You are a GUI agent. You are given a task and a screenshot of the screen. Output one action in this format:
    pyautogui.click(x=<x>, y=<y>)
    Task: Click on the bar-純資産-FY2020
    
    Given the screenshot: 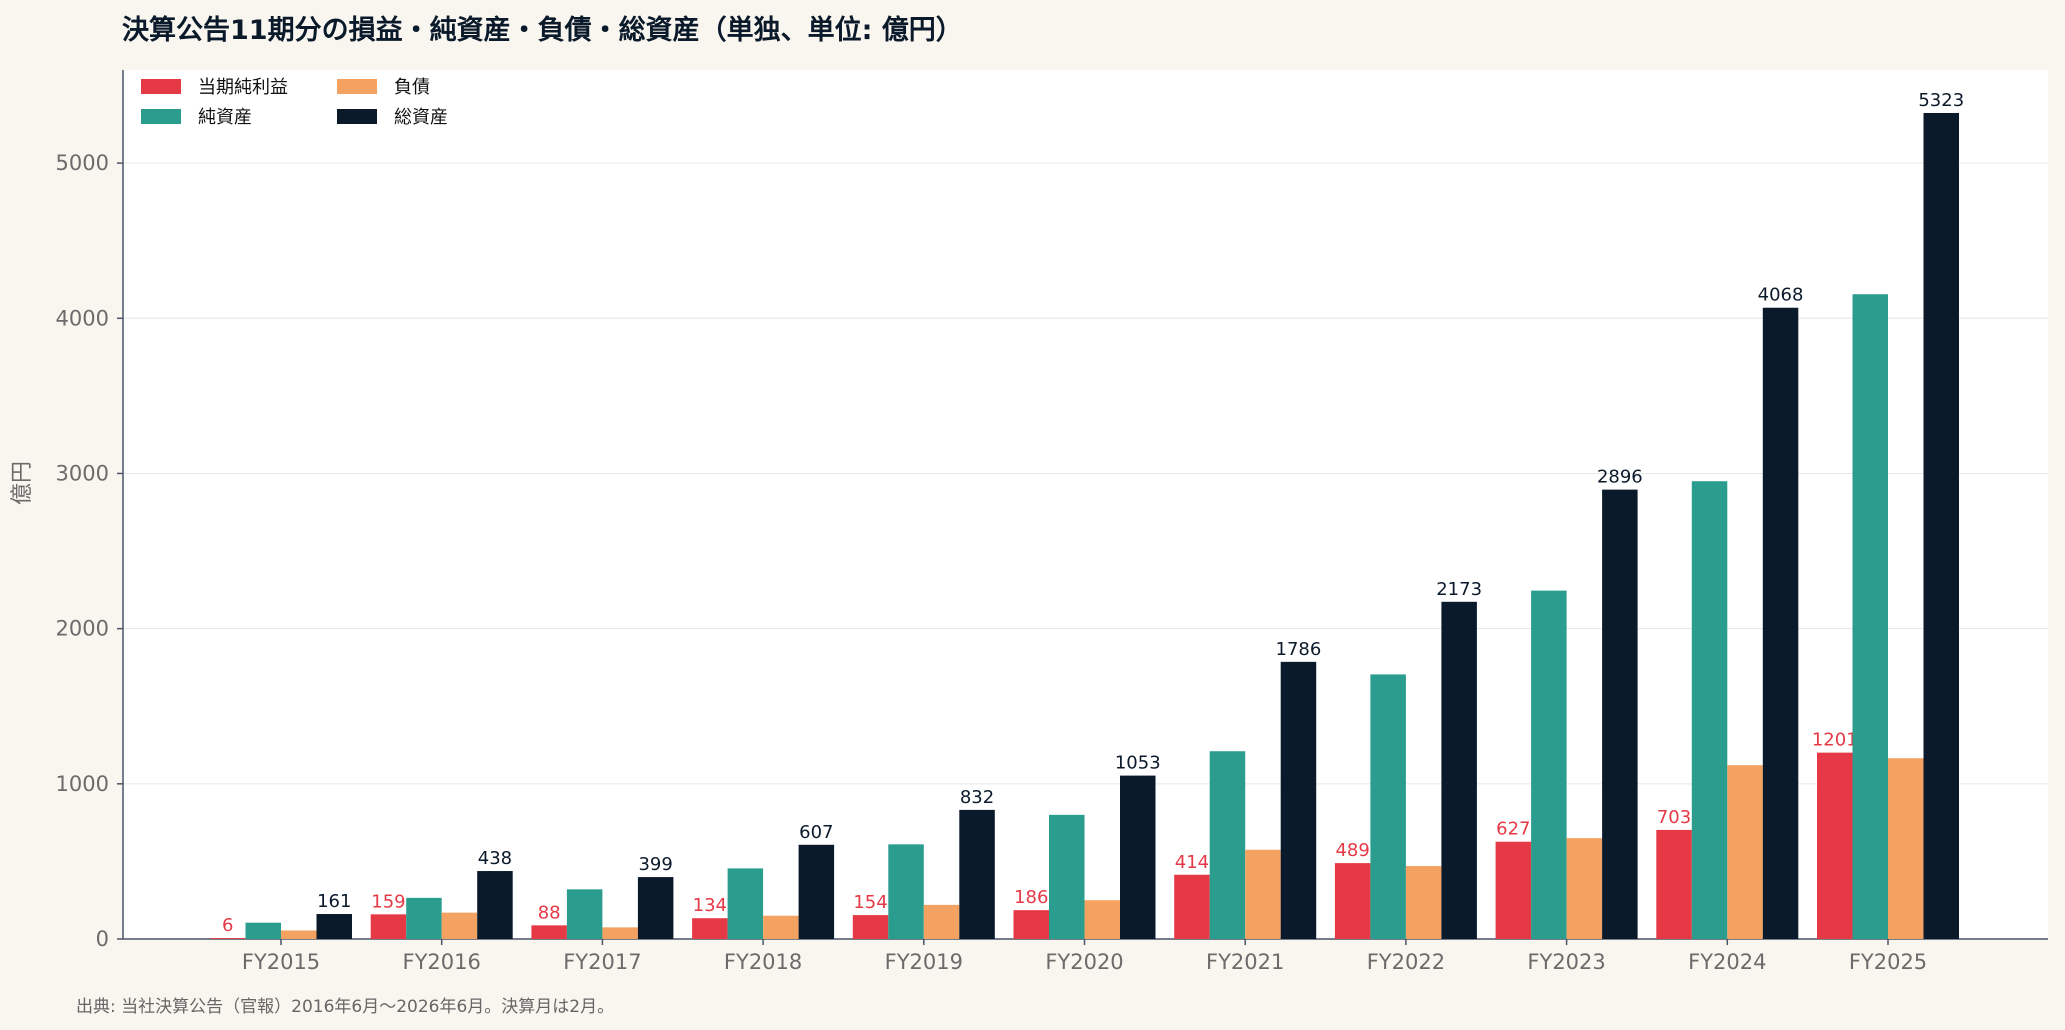 What is the action you would take?
    pyautogui.click(x=1067, y=876)
    